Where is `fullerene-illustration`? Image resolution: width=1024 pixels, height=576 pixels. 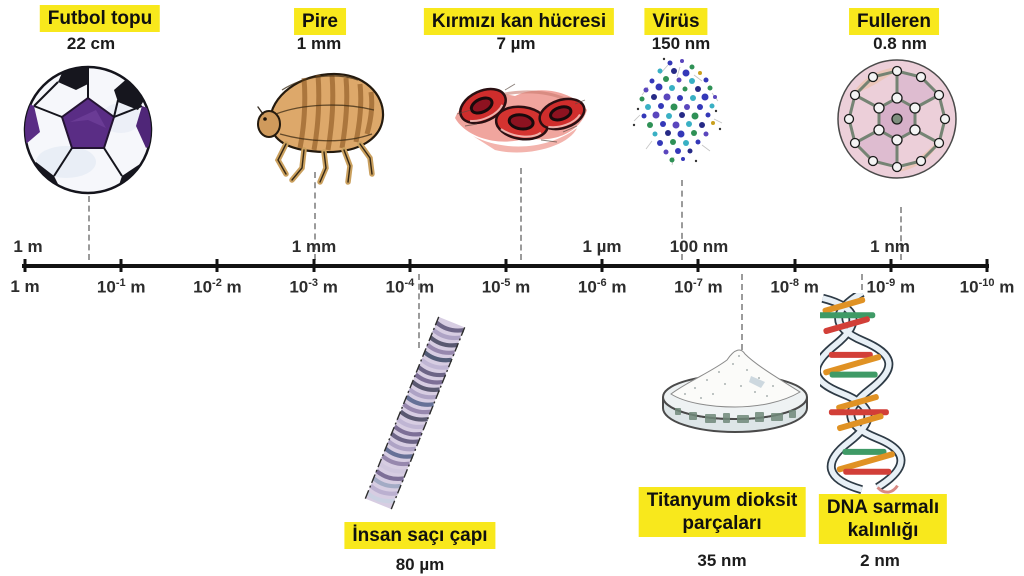 fullerene-illustration is located at coordinates (897, 119).